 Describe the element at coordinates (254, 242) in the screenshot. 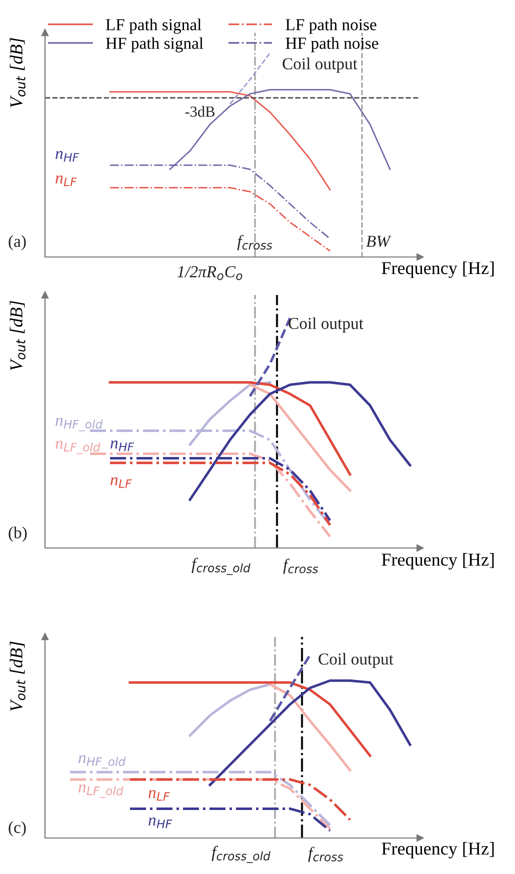

I see `annotation: f$_{cross}$` at that location.